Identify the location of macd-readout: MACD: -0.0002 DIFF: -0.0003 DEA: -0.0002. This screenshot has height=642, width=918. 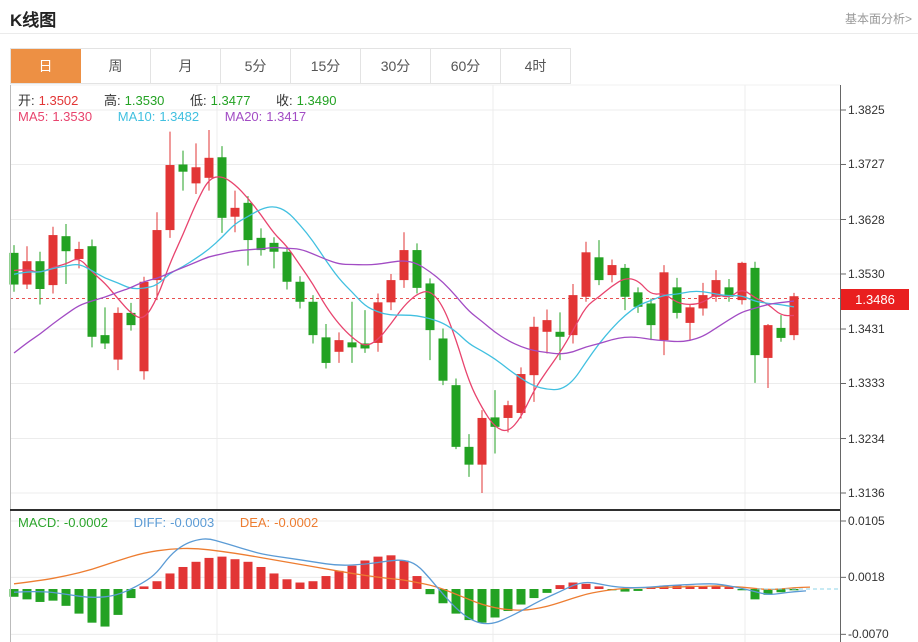
(170, 522).